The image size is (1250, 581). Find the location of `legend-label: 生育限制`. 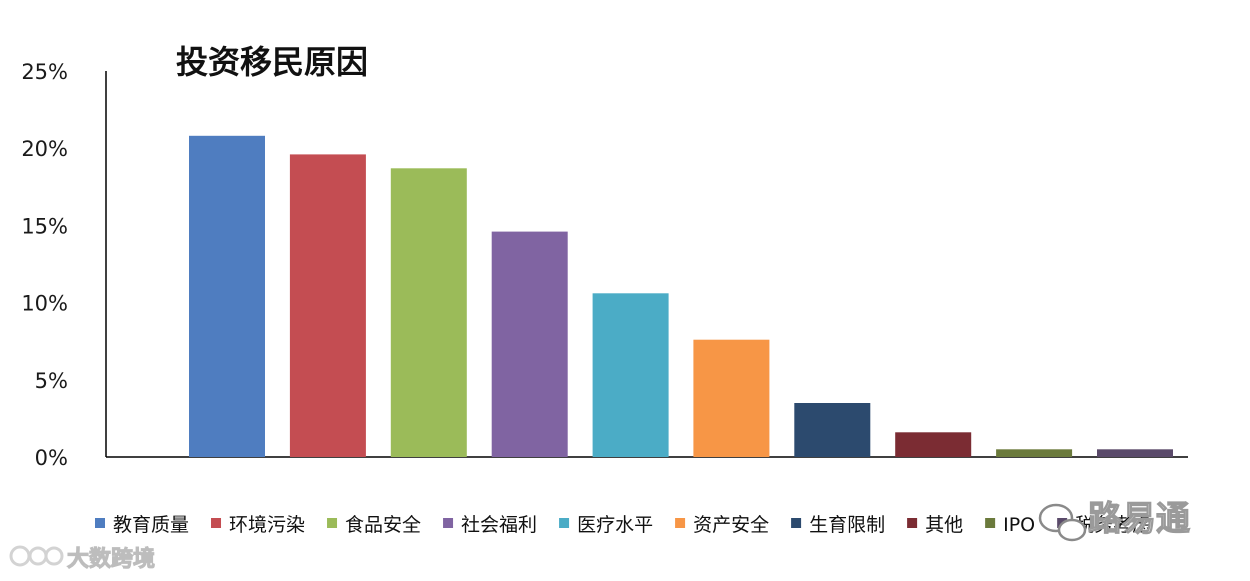

legend-label: 生育限制 is located at coordinates (847, 525).